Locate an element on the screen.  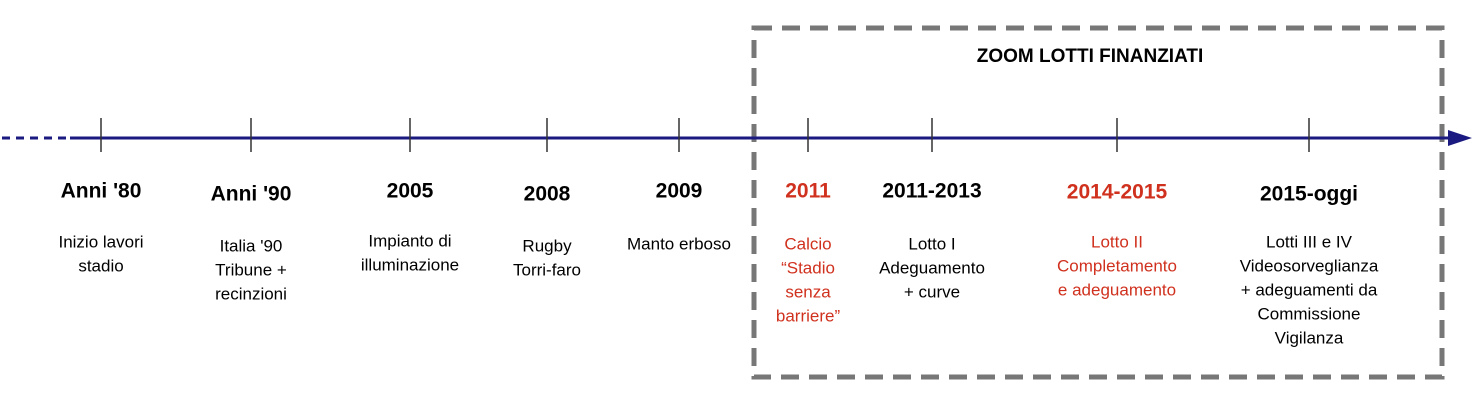
event-description: + curve is located at coordinates (932, 291).